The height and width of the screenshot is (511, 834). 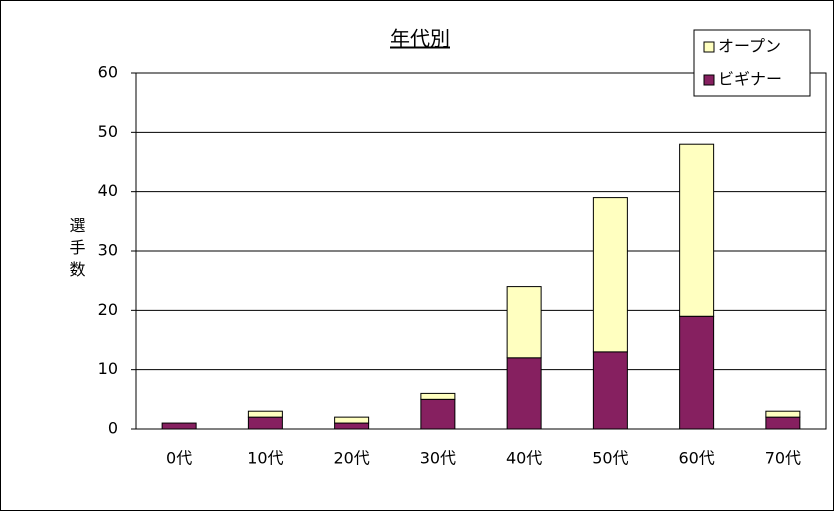 I want to click on y-tick-label: 60, so click(x=108, y=72).